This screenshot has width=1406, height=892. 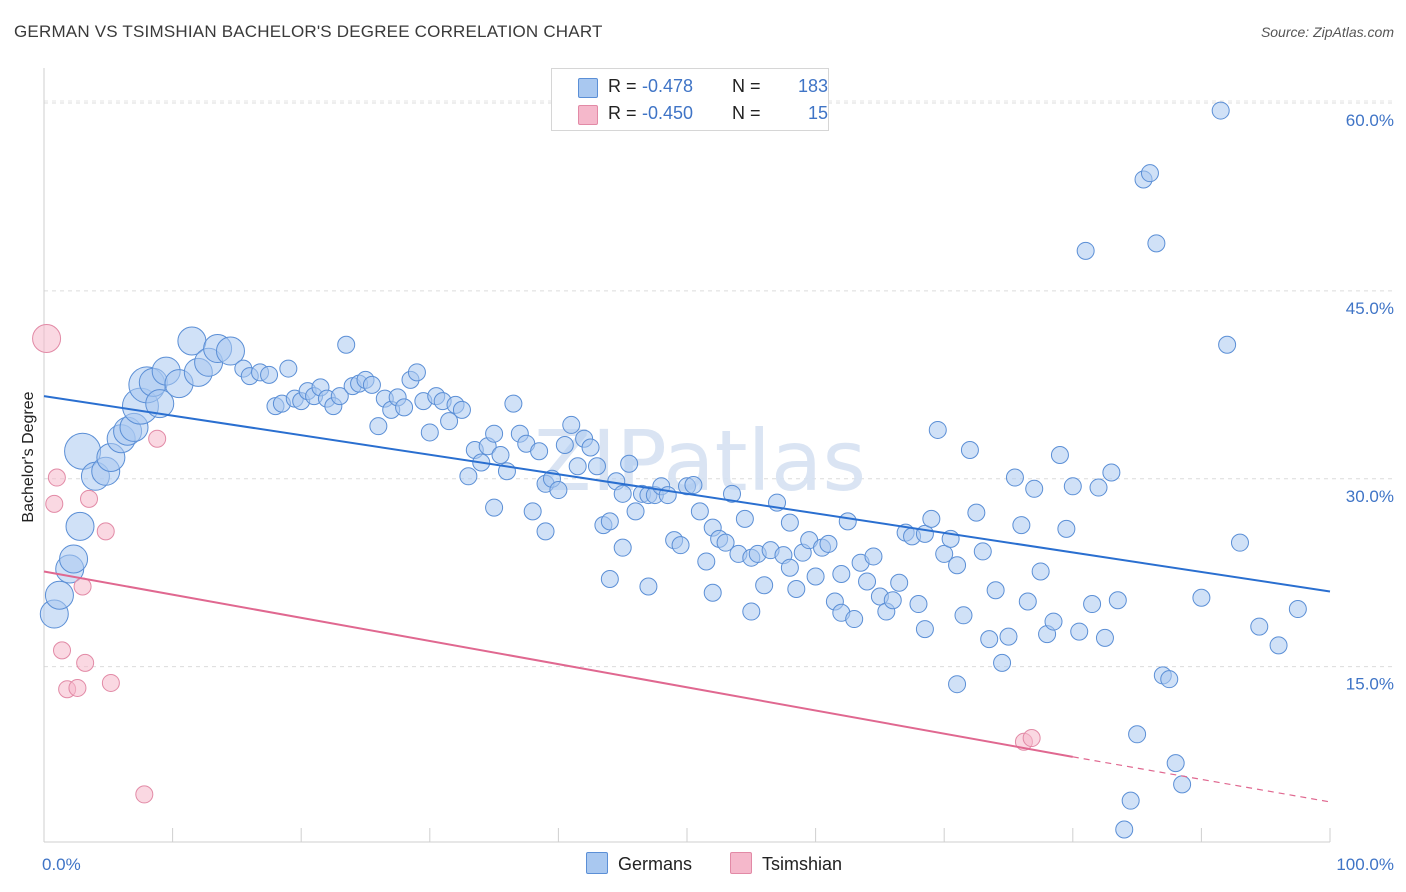 I want to click on legend-r-value: -0.478, so click(x=668, y=86).